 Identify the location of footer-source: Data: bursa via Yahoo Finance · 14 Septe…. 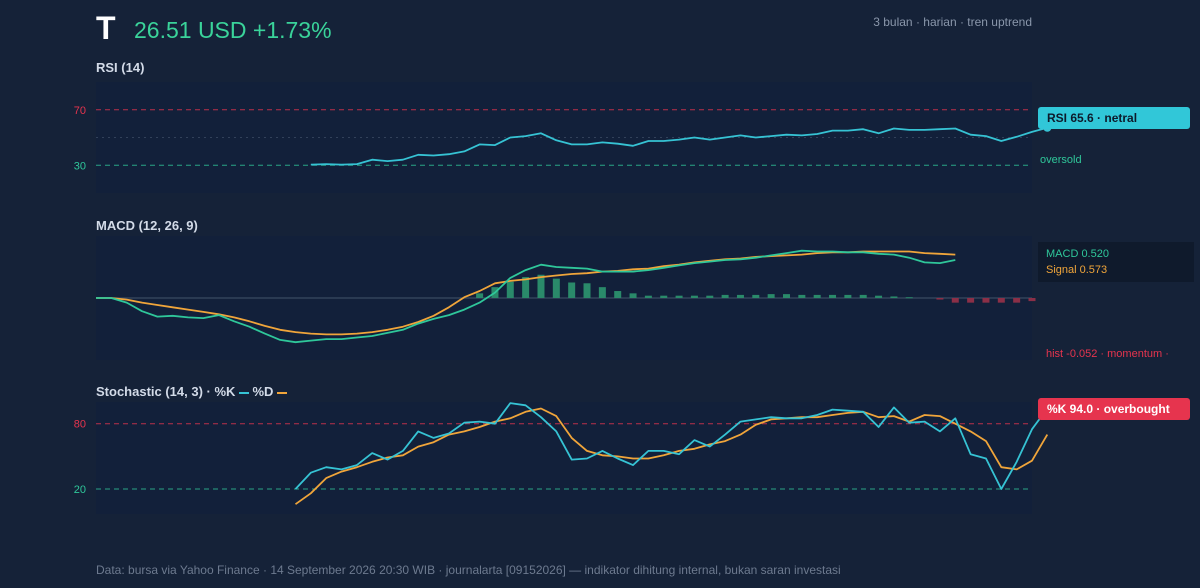
(468, 570).